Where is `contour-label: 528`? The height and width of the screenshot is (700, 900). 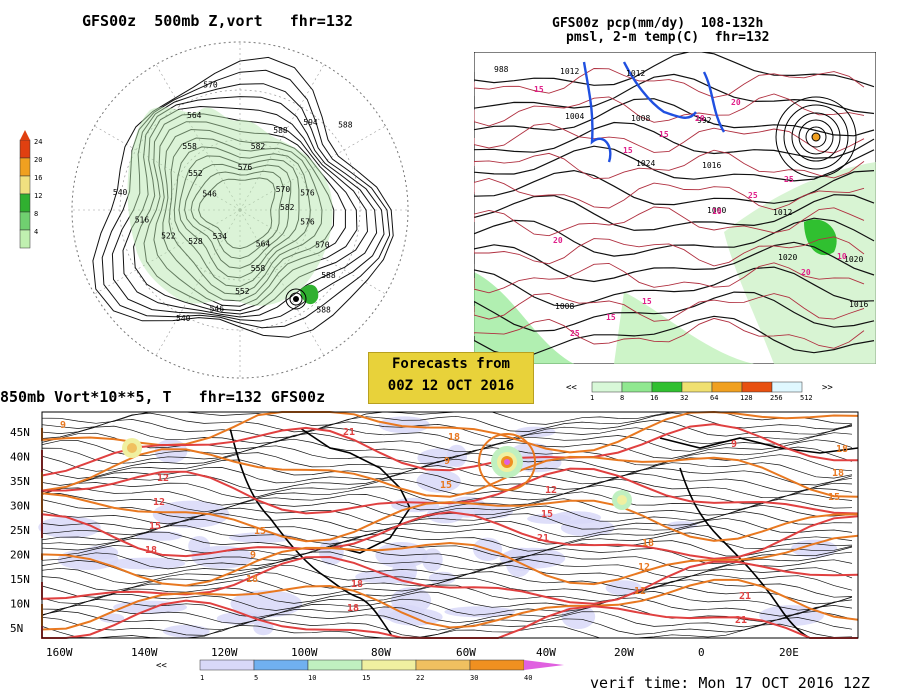 contour-label: 528 is located at coordinates (195, 241).